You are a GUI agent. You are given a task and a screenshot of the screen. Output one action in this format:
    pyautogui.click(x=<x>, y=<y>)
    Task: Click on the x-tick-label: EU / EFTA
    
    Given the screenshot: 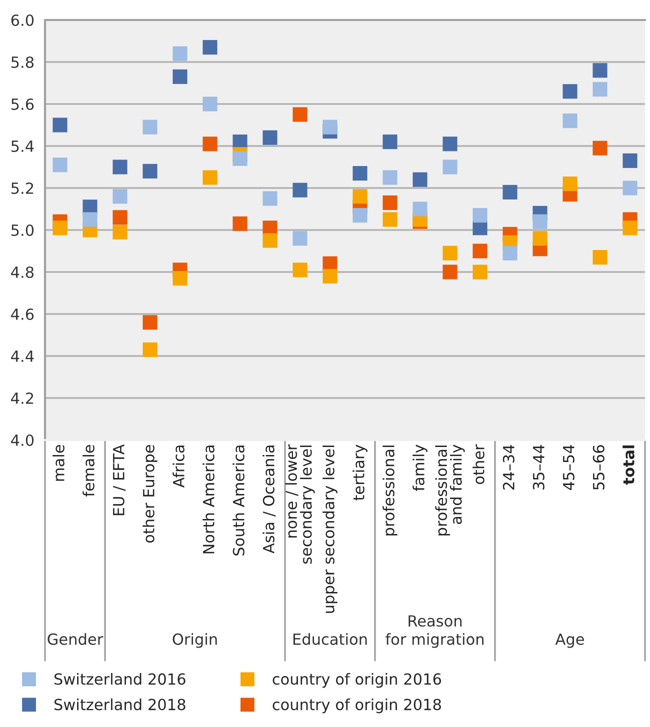 What is the action you would take?
    pyautogui.click(x=119, y=480)
    